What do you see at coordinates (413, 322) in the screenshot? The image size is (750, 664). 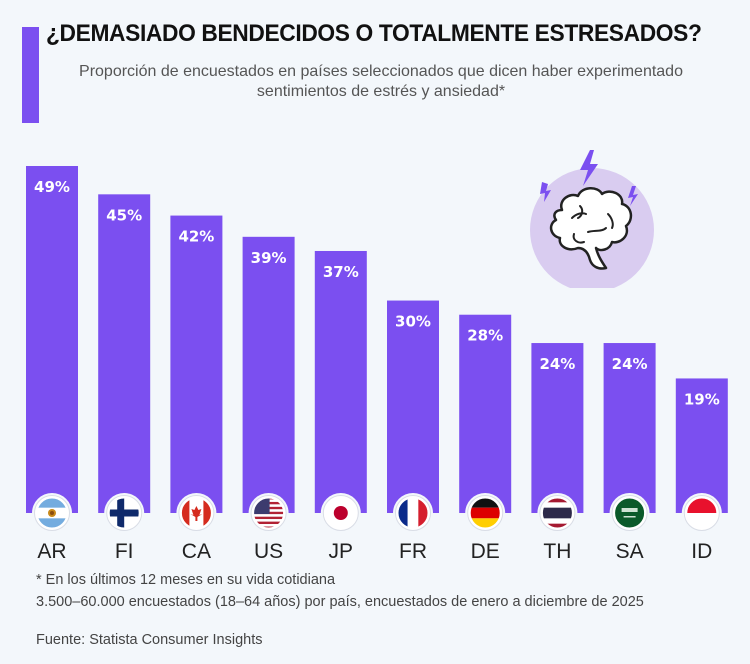 I see `bar-value-label: 30%` at bounding box center [413, 322].